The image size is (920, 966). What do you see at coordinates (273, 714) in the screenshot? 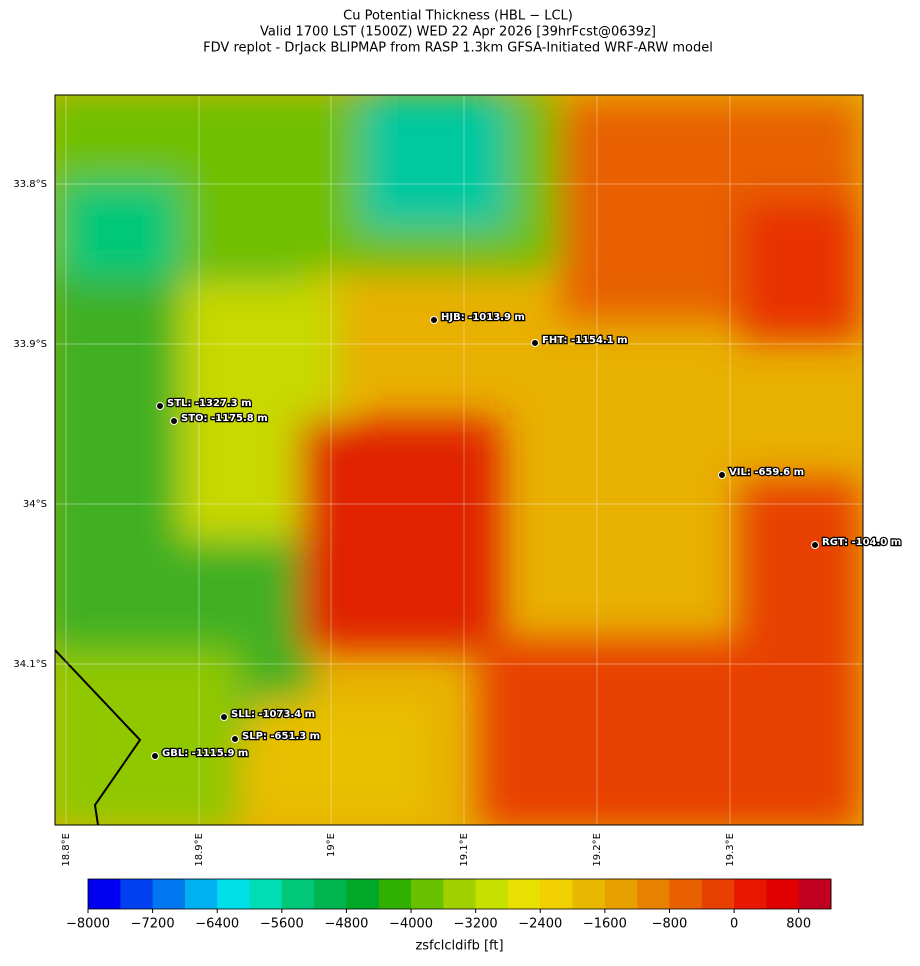
I see `station-label: SLL: -1073.4 m` at bounding box center [273, 714].